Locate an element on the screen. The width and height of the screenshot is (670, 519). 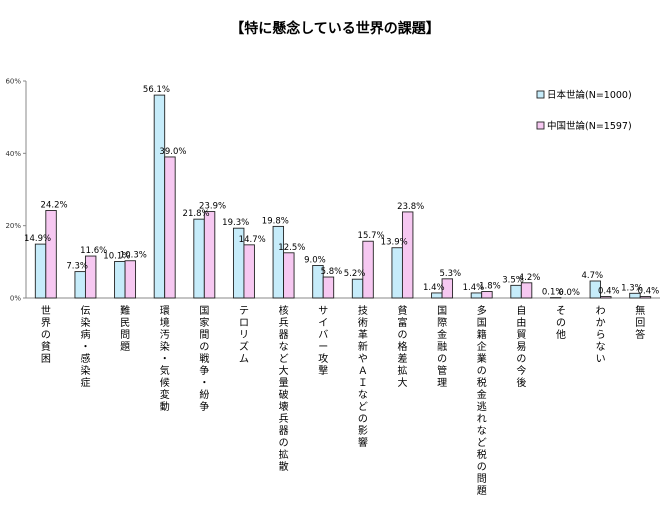
value-label-japan: 3.5% is located at coordinates (513, 280).